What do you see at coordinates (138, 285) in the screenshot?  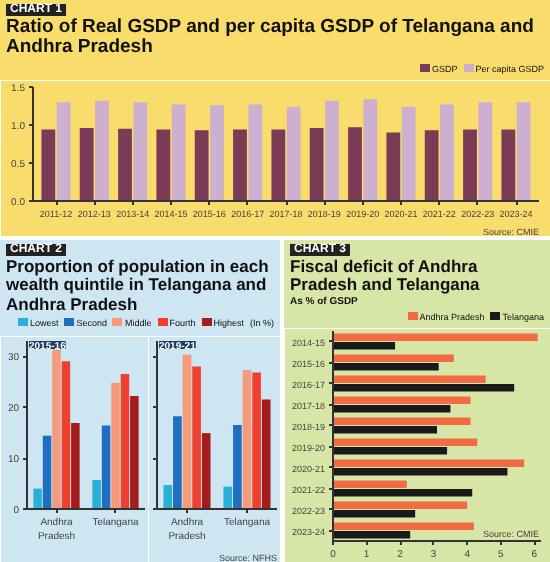 I see `chart-title: Proportion of population in each wealth quintile in Telangana and Andhra Pradesh` at bounding box center [138, 285].